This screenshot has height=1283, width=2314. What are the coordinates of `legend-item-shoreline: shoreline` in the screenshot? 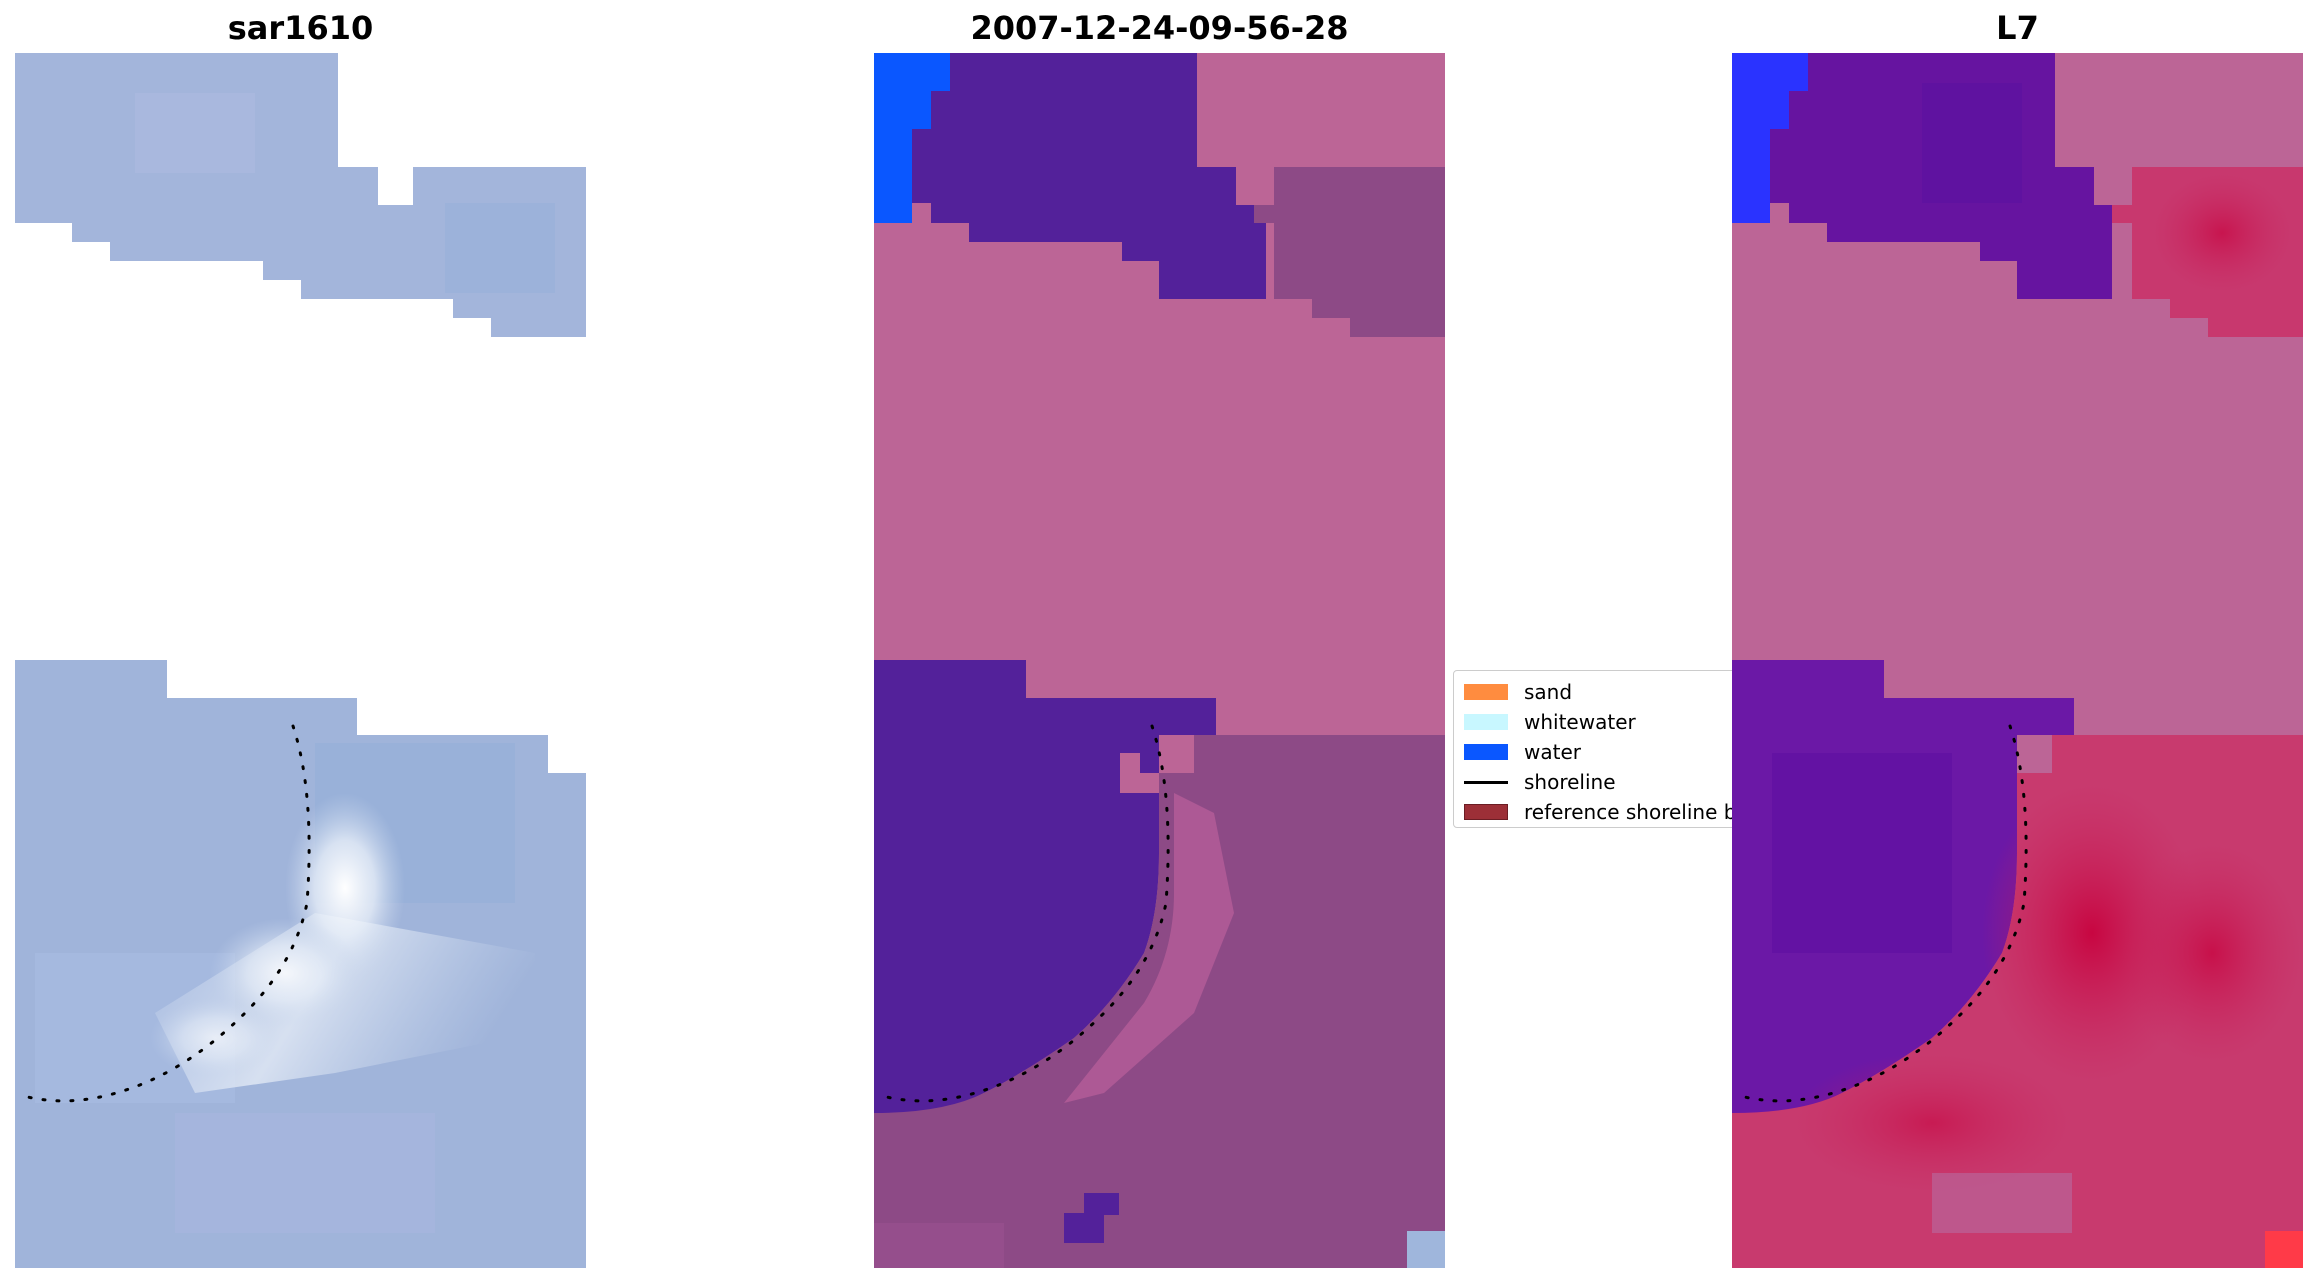 It's located at (1598, 782).